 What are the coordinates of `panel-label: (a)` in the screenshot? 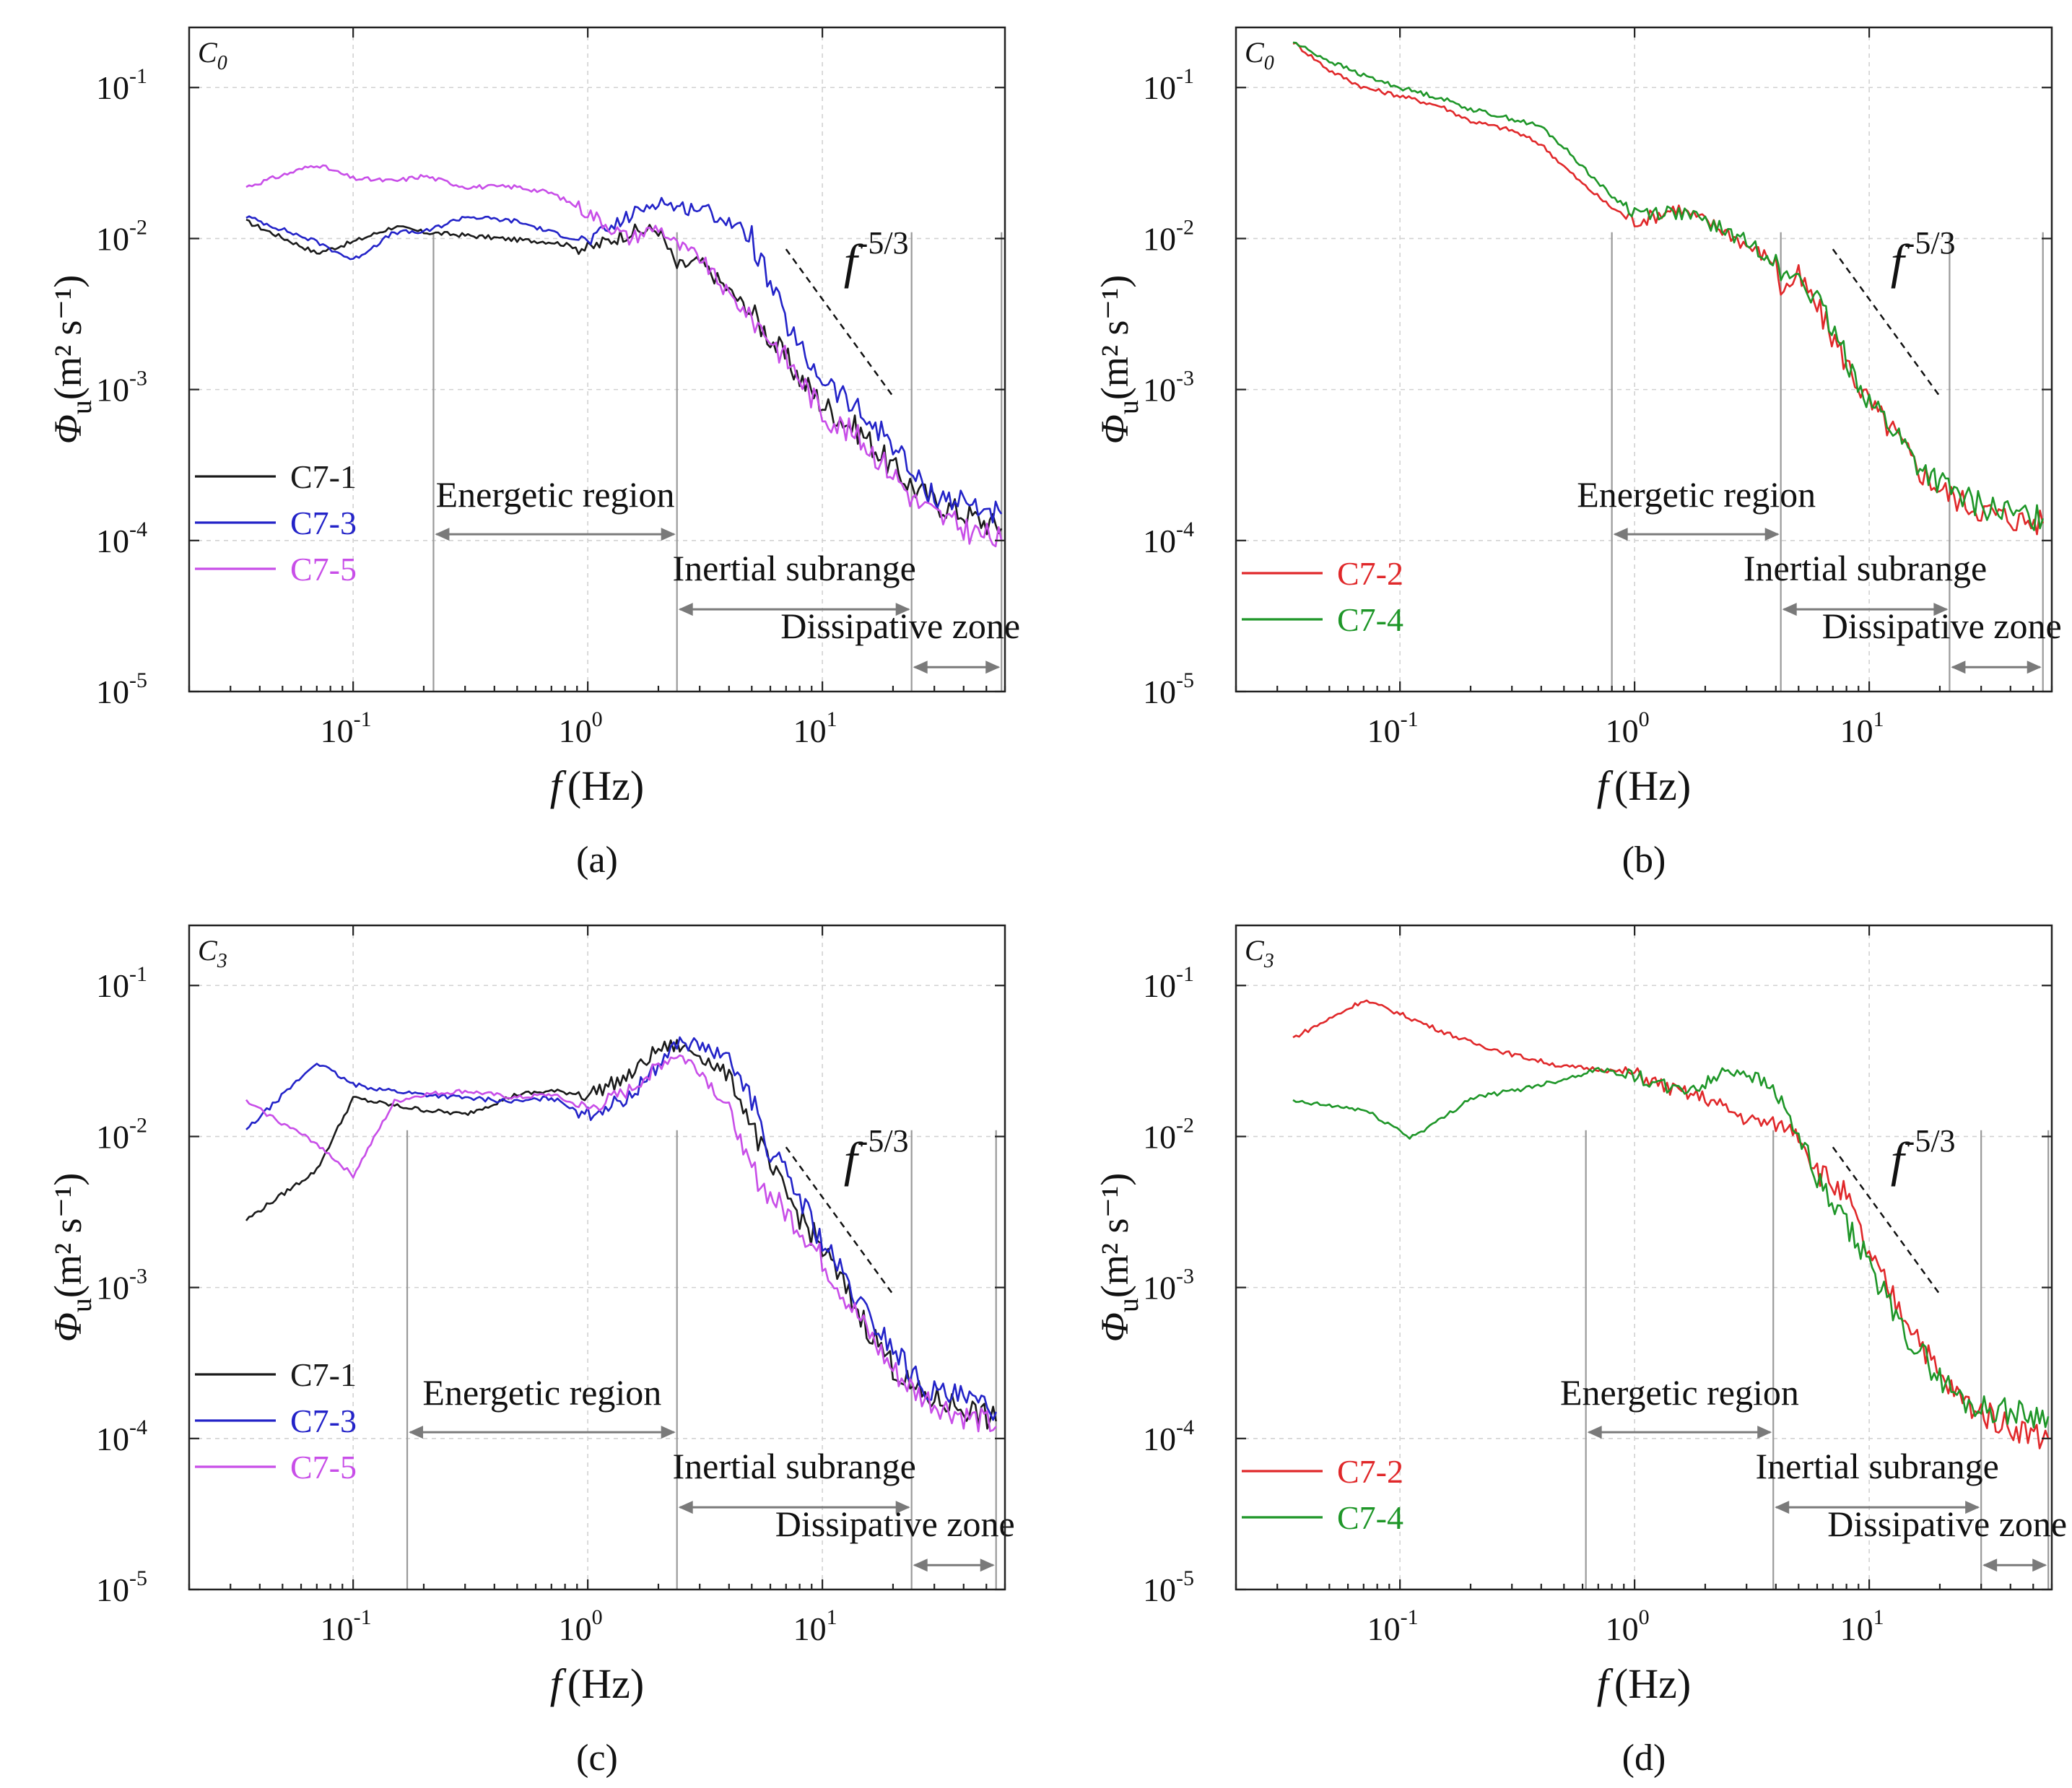 It's located at (597, 860).